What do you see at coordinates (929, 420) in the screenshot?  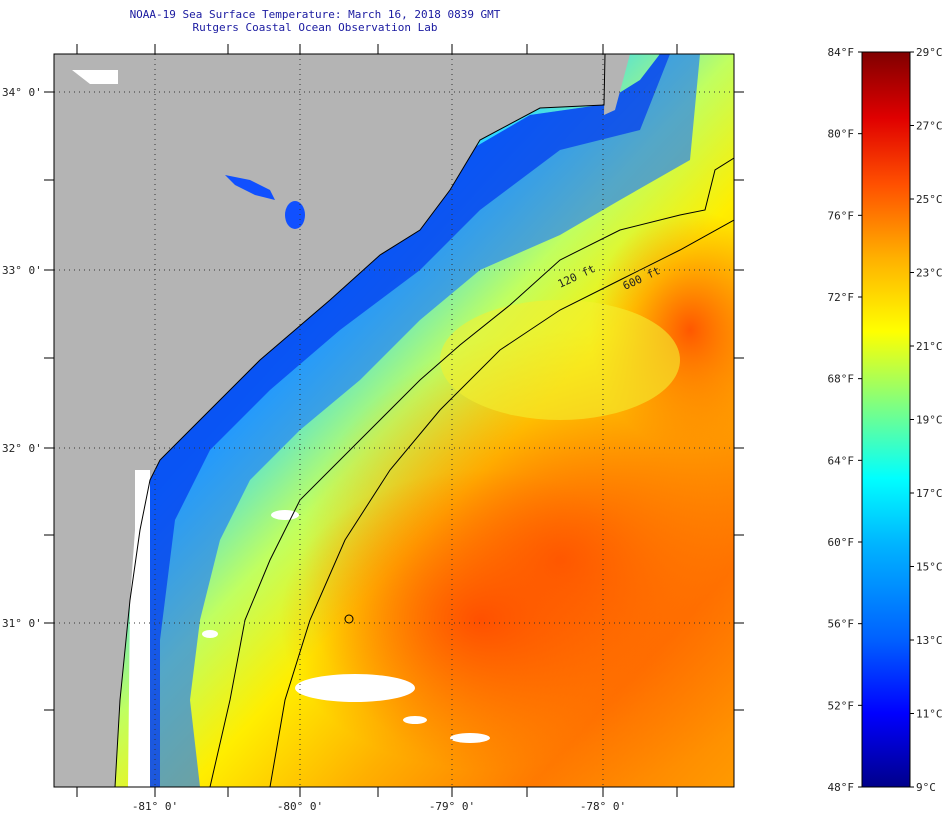 I see `colorbar-label-c: 19°C` at bounding box center [929, 420].